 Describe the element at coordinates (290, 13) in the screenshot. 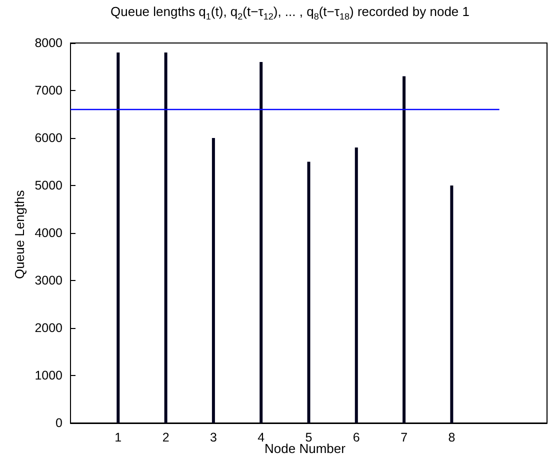

I see `chart-title: Queue lengths q$_{1}$(t), q$_{2}$(t−τ$_{12}$), ... , q$_{8}$(t−τ$_{18}$) recorded by node 1` at that location.